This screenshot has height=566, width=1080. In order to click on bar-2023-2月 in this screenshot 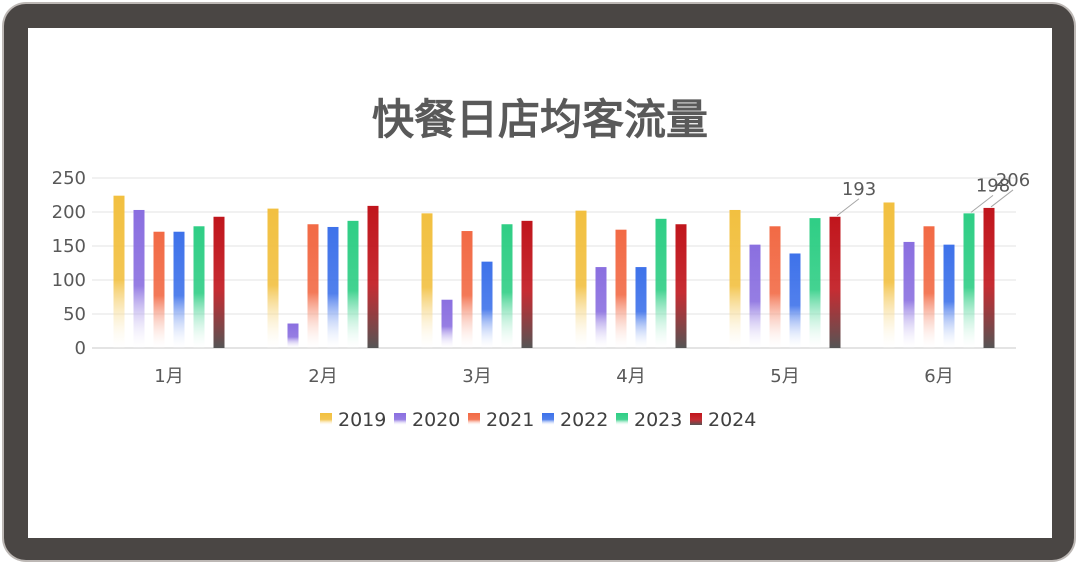, I will do `click(353, 284)`.